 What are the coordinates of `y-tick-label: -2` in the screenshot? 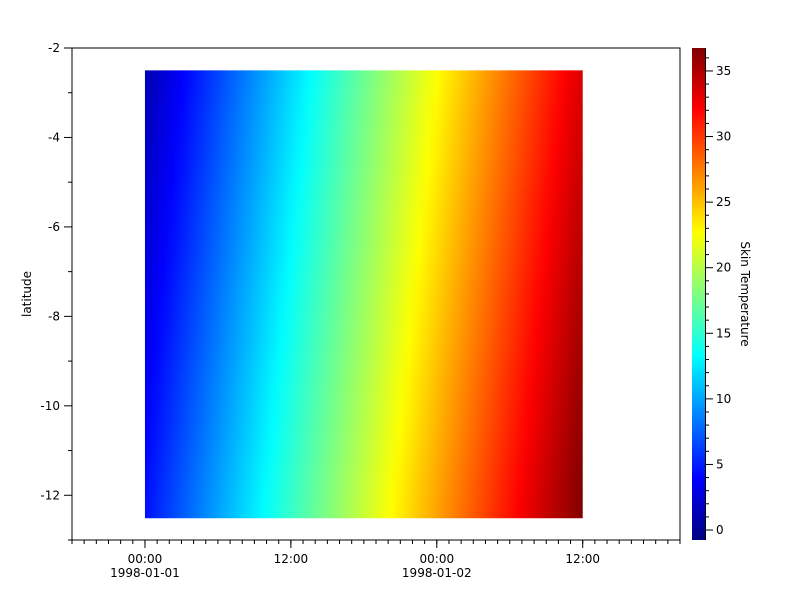 It's located at (54, 48).